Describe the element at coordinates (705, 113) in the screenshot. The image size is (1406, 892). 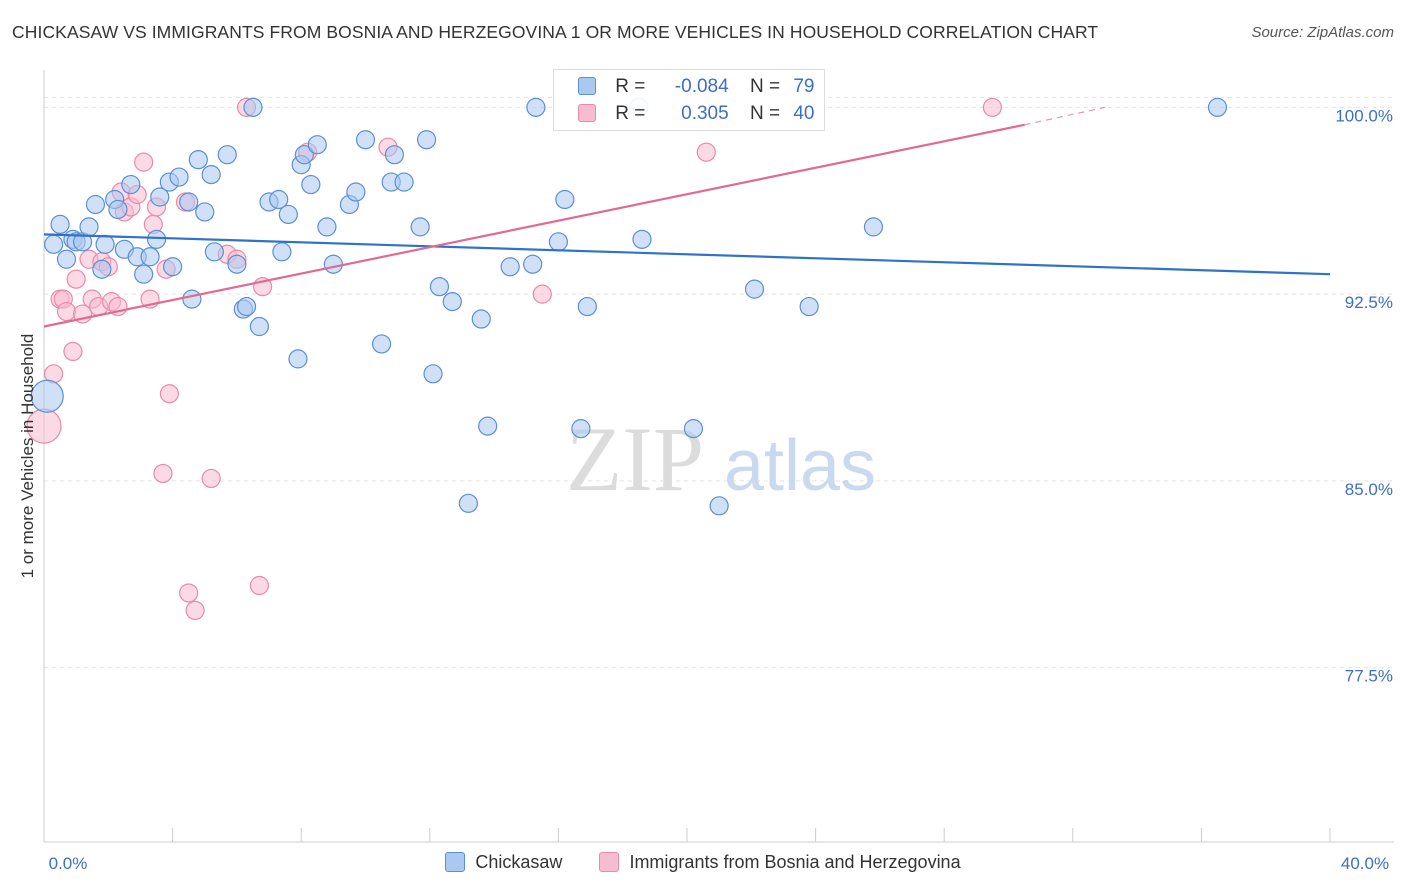
I see `legend-r-value: 0.305` at that location.